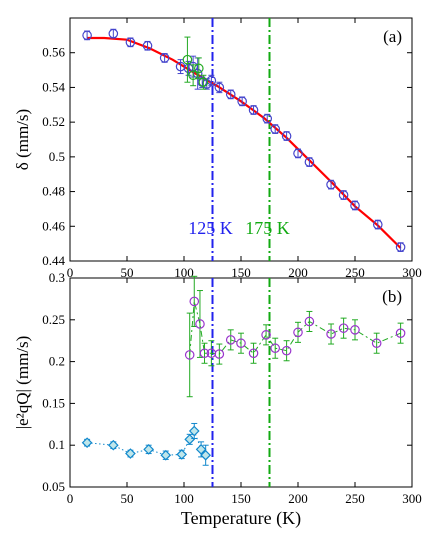  I want to click on y-tick-label: 0.15, so click(53, 402).